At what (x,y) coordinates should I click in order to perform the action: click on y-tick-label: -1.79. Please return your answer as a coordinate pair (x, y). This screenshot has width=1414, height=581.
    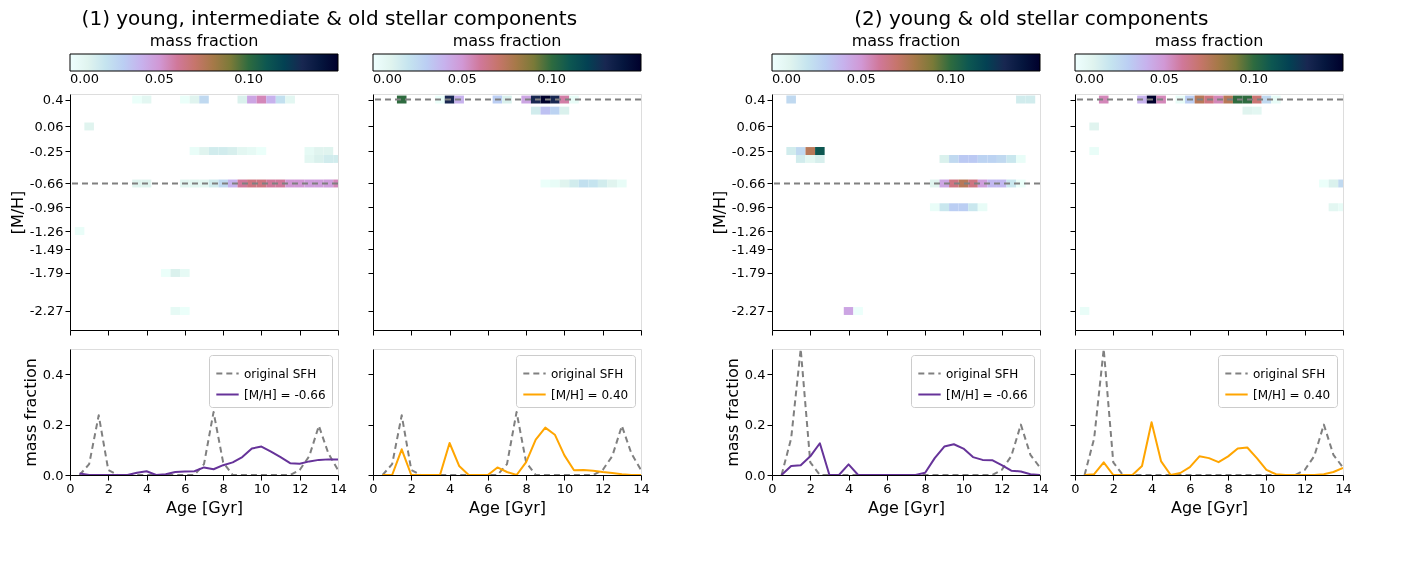
    Looking at the image, I should click on (748, 273).